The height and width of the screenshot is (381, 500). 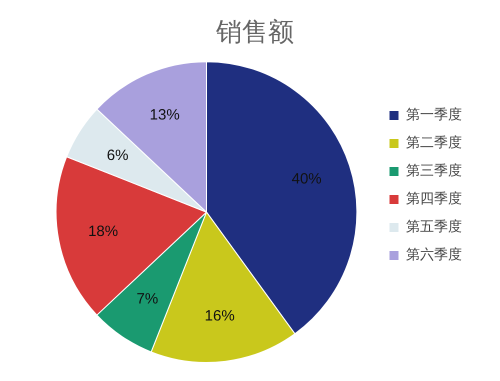 What do you see at coordinates (307, 179) in the screenshot?
I see `data-label: 40%` at bounding box center [307, 179].